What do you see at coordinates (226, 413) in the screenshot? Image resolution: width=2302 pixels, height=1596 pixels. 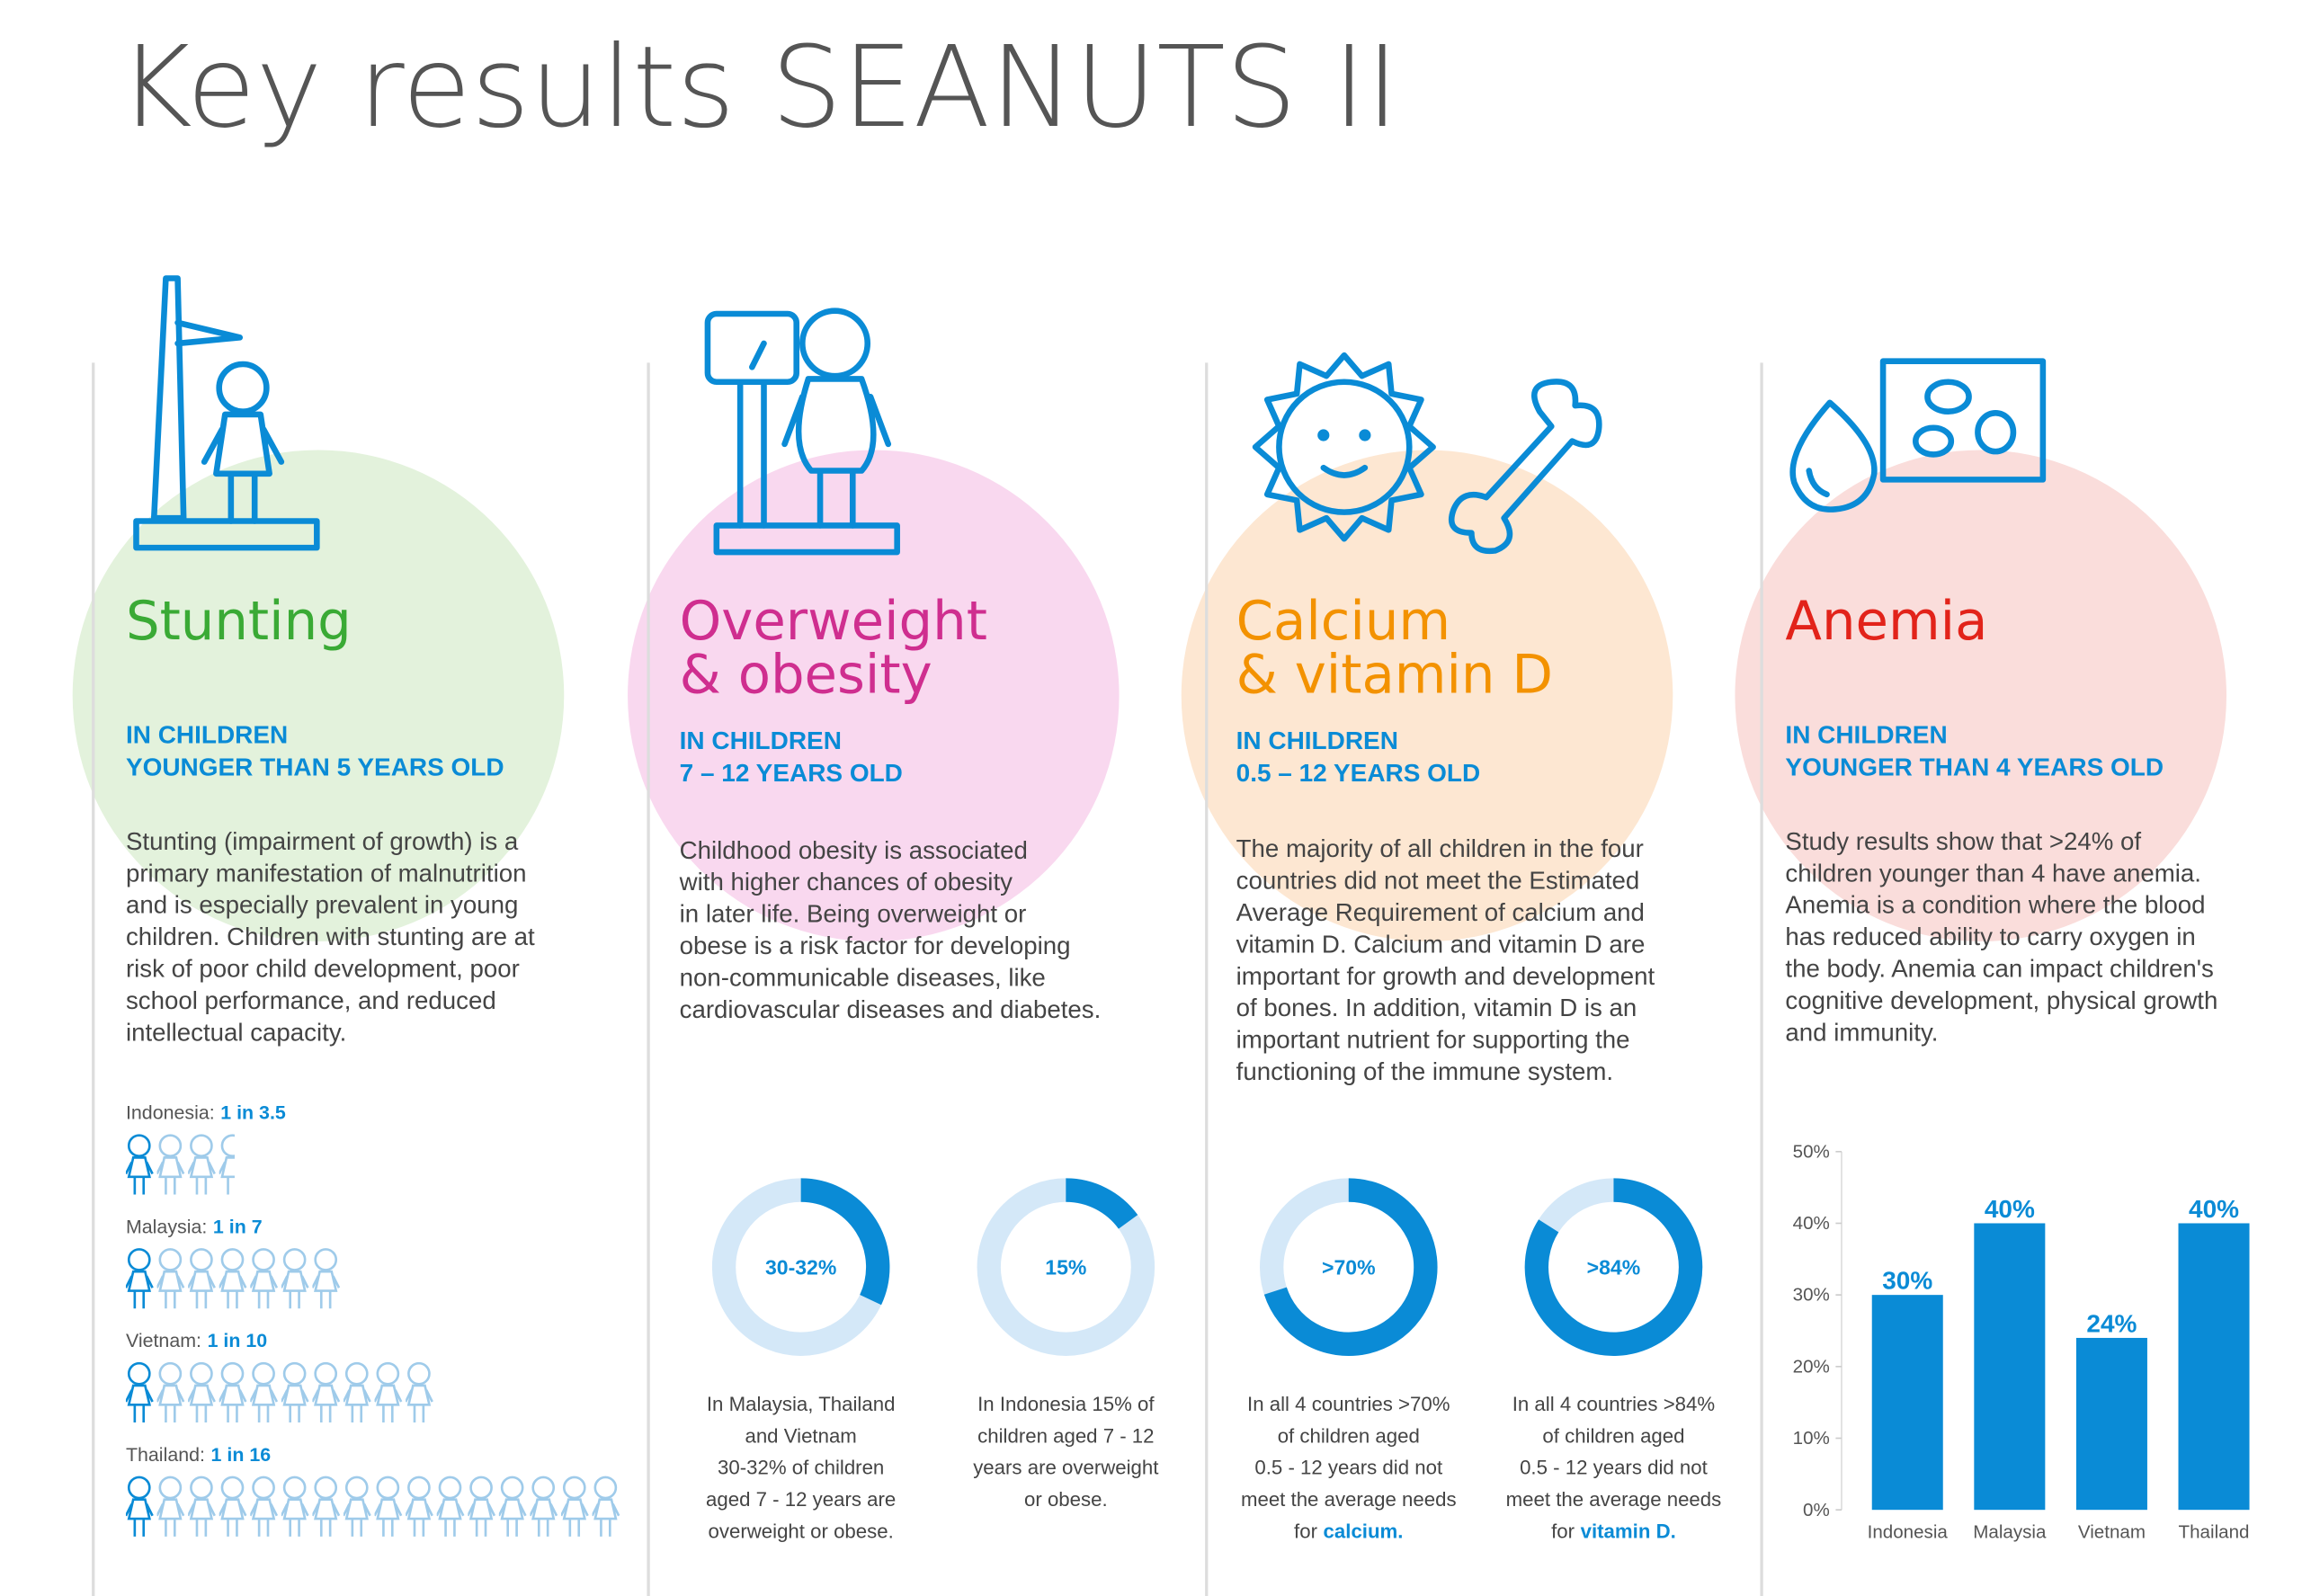 I see `stunting-icon` at bounding box center [226, 413].